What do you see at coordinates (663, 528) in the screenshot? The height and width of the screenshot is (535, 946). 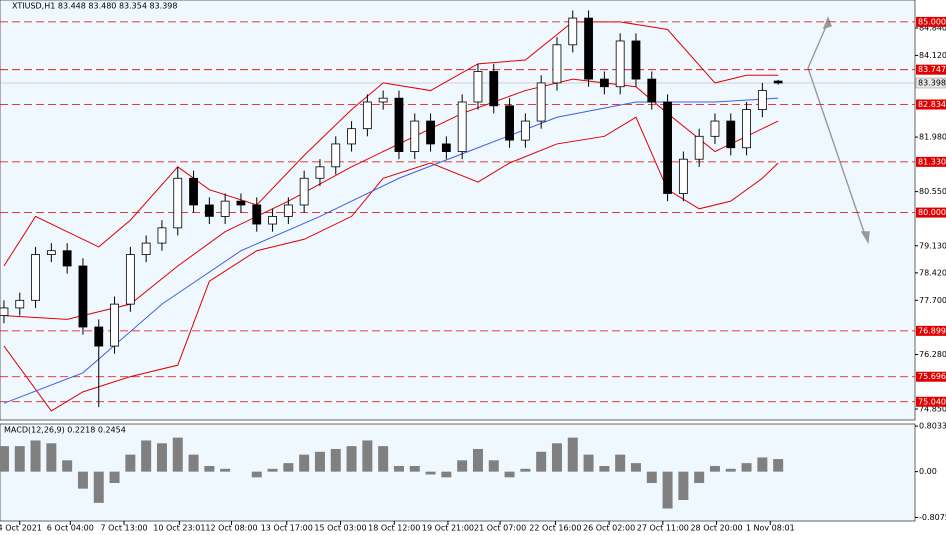 I see `x-tick-label: 27 Oct 11:00` at bounding box center [663, 528].